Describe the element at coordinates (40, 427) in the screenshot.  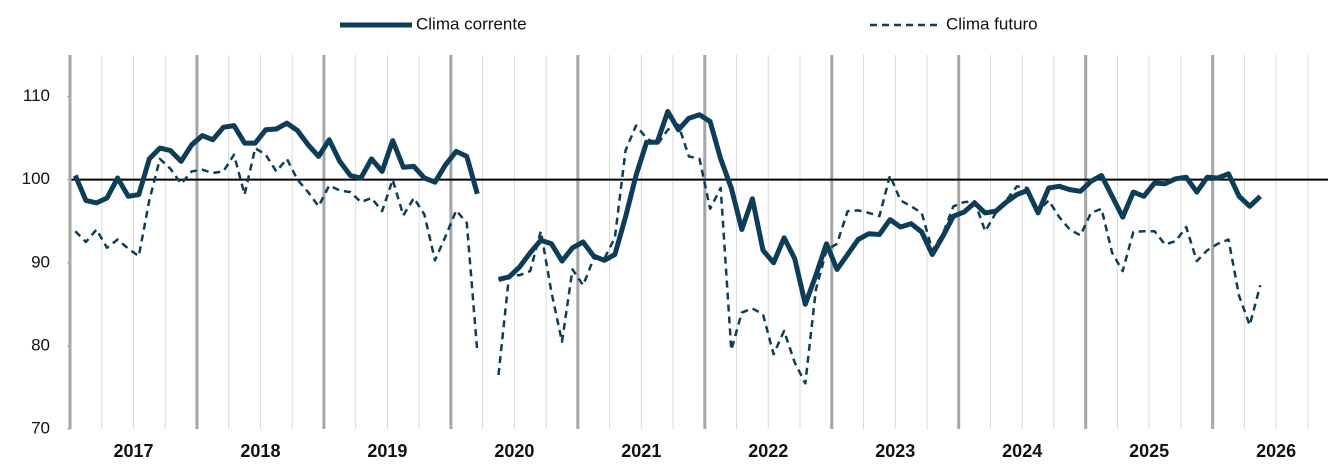
I see `y-tick-label: 70` at that location.